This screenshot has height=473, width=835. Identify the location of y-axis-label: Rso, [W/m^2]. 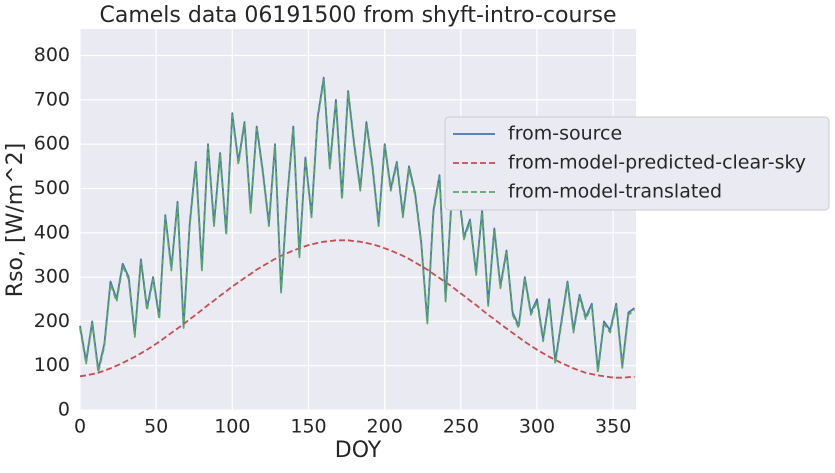
(15, 220).